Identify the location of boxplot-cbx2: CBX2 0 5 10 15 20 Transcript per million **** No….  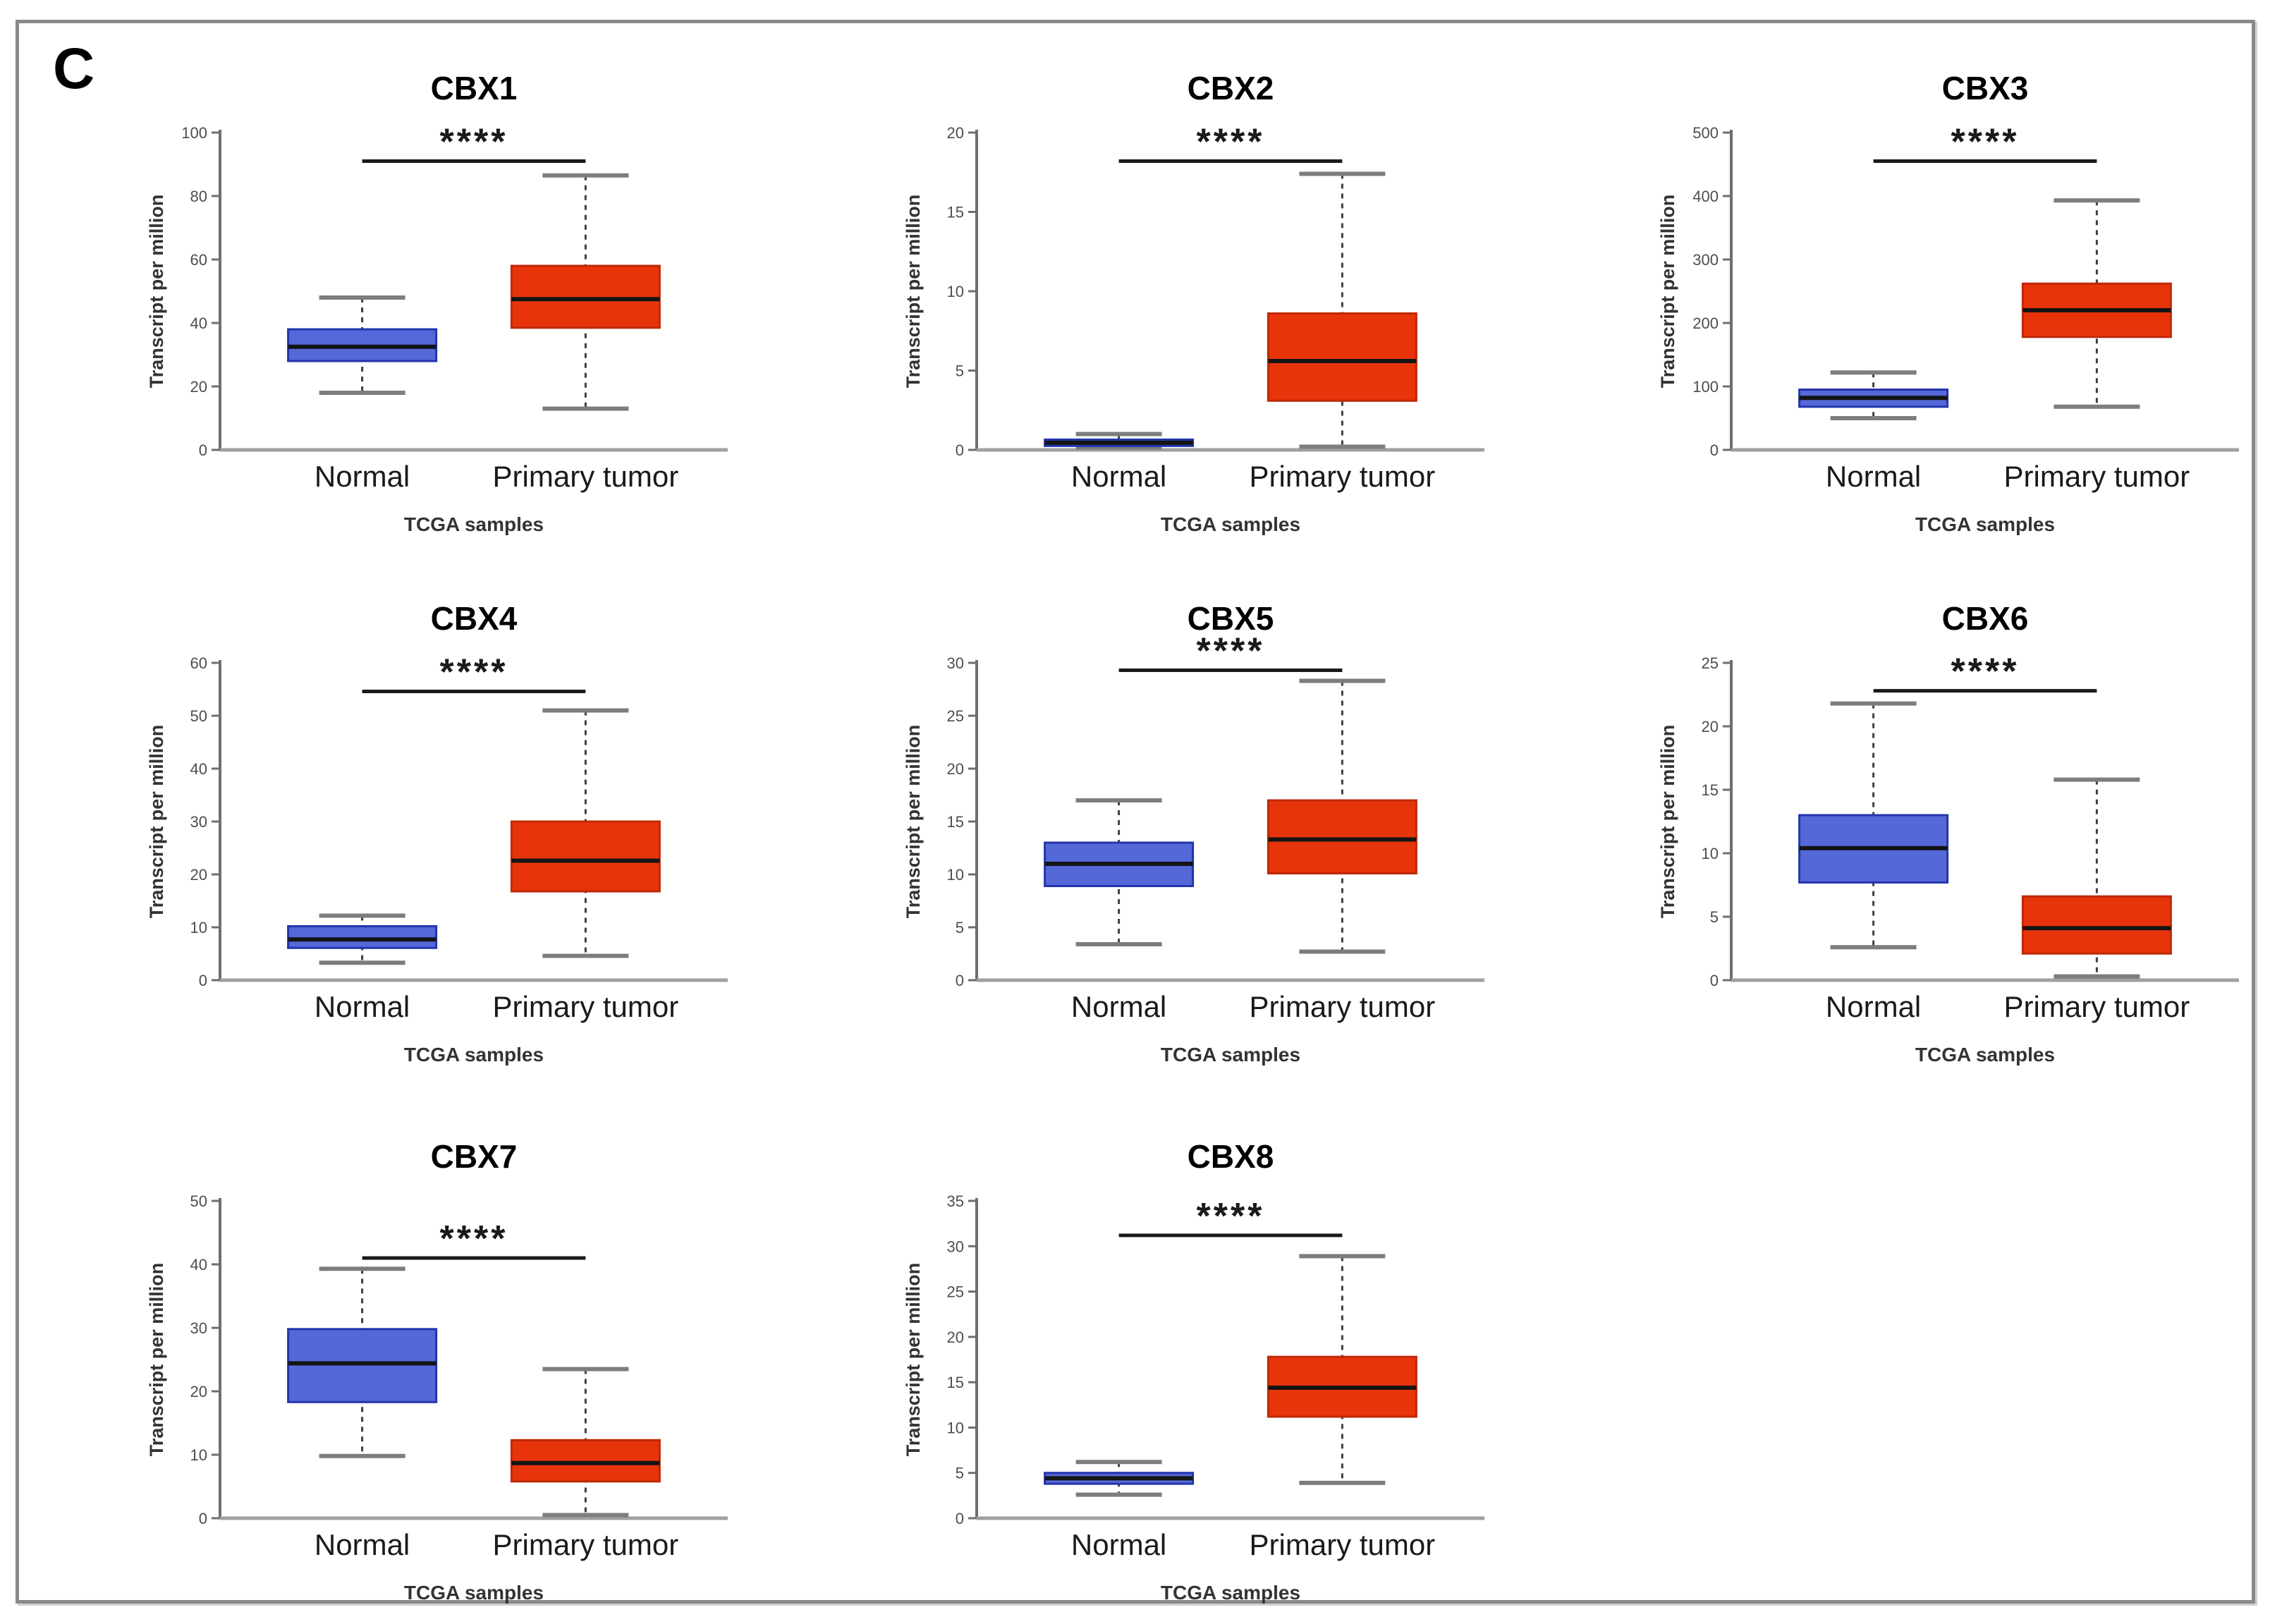
(1206, 311).